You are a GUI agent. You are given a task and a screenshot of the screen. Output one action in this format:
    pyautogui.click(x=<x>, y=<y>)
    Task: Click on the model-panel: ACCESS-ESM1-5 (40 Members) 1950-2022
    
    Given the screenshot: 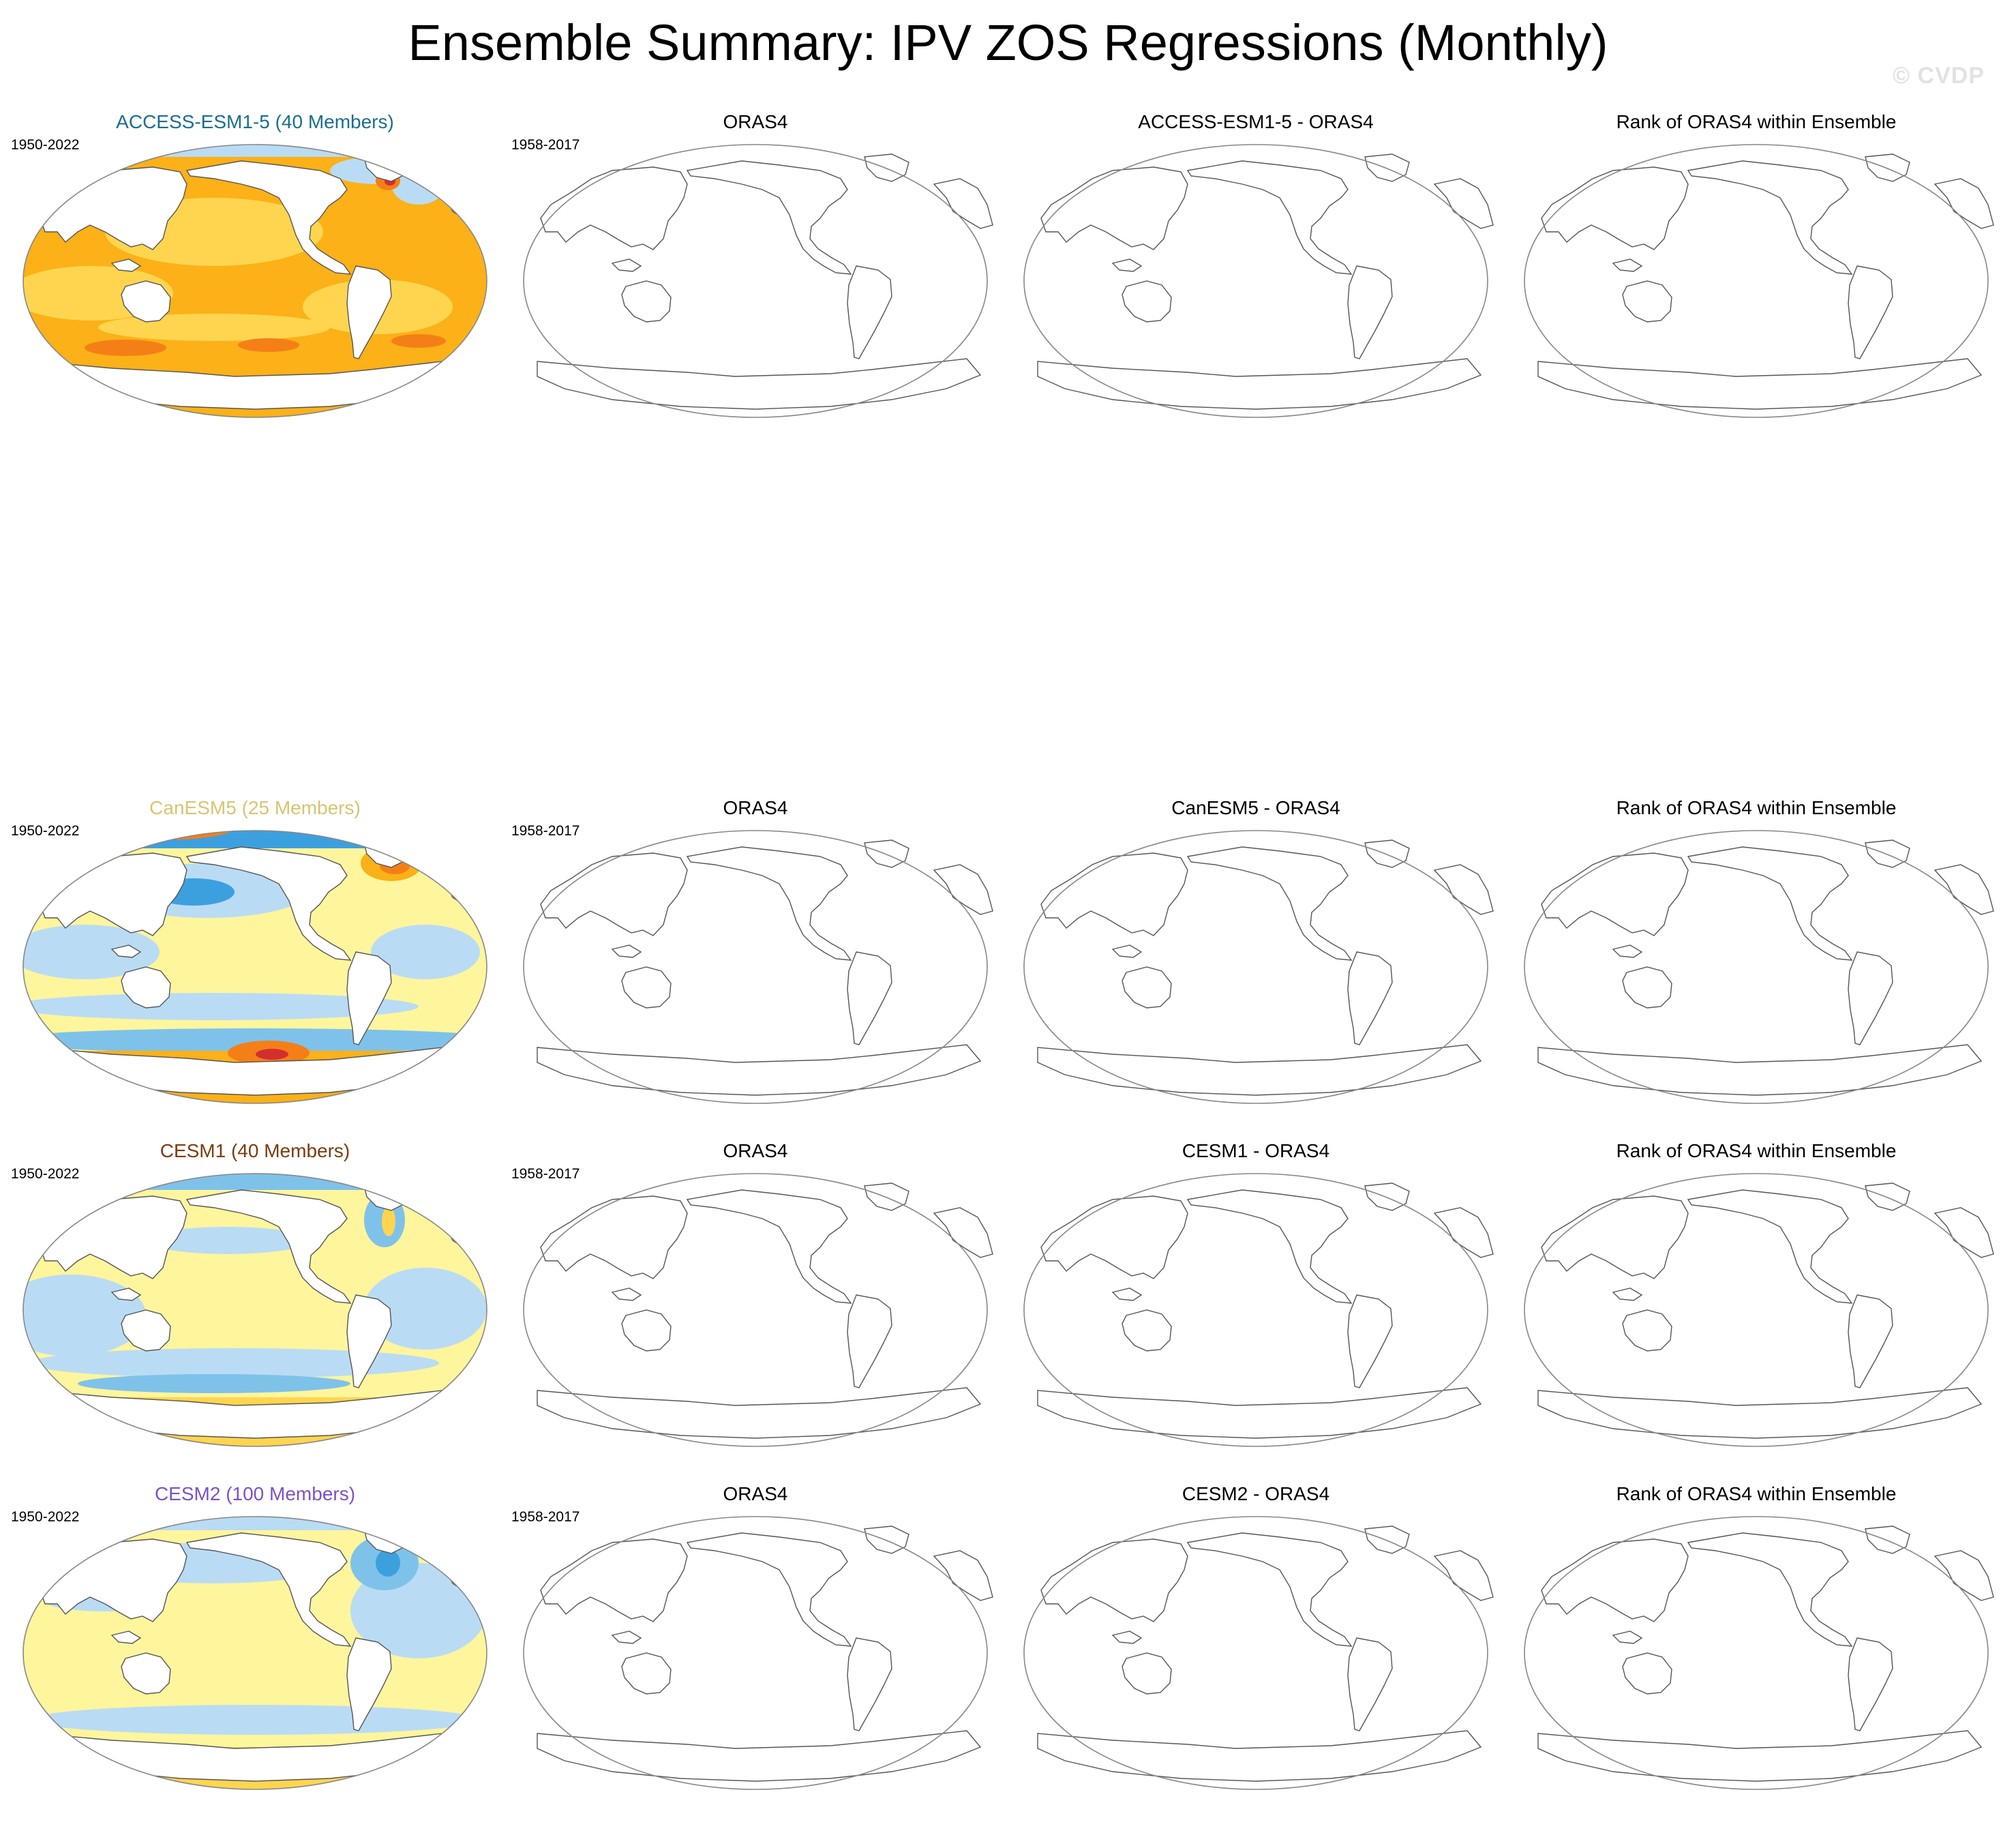 What is the action you would take?
    pyautogui.click(x=255, y=270)
    